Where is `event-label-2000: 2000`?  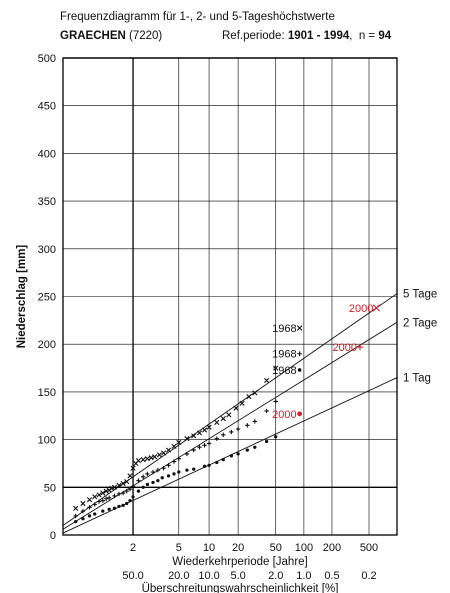 event-label-2000: 2000 is located at coordinates (361, 309).